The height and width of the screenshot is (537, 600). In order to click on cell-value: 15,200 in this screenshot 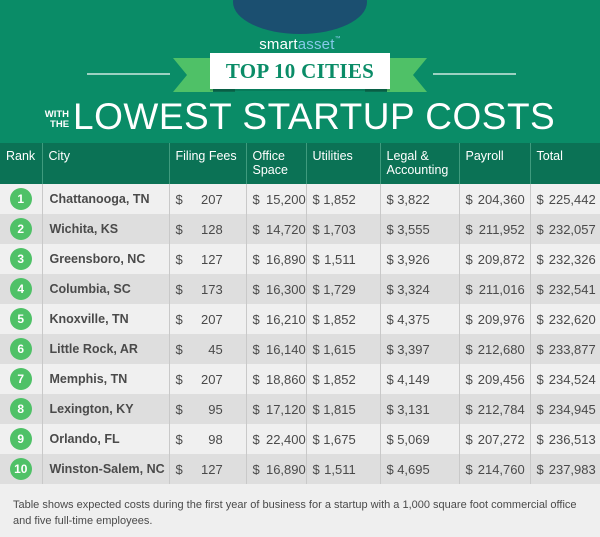, I will do `click(285, 199)`.